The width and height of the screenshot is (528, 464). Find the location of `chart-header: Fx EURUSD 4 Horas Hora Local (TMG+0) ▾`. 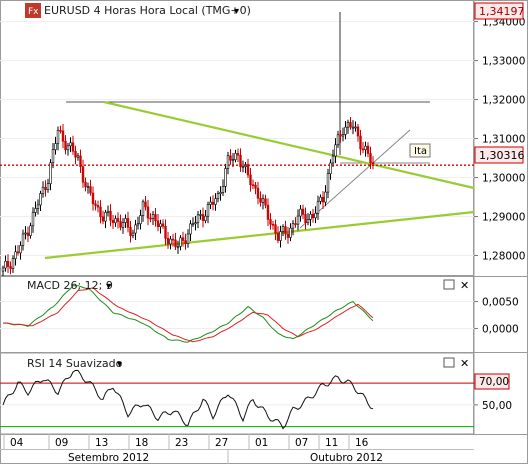

chart-header: Fx EURUSD 4 Horas Hora Local (TMG+0) ▾ is located at coordinates (138, 10).